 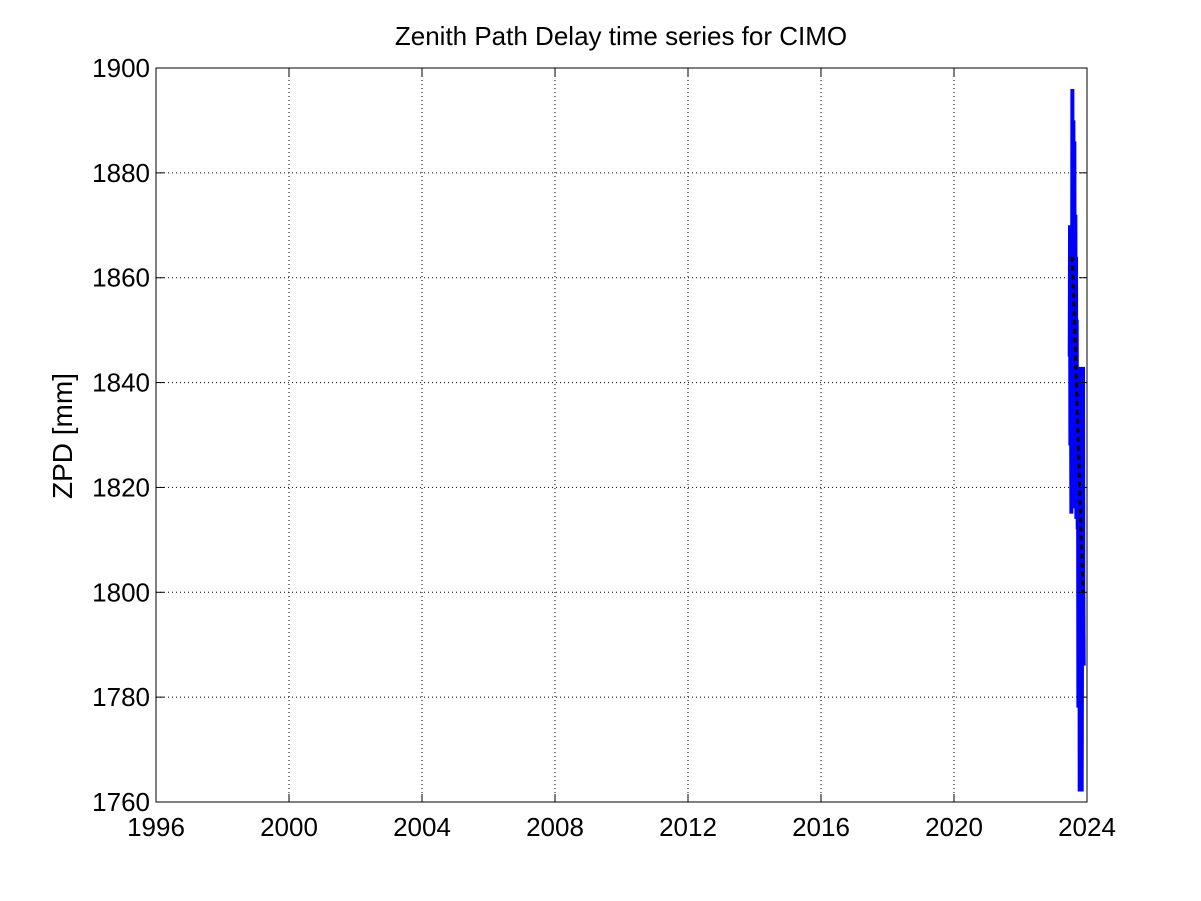 I want to click on y-tick-label: 1900, so click(x=121, y=68).